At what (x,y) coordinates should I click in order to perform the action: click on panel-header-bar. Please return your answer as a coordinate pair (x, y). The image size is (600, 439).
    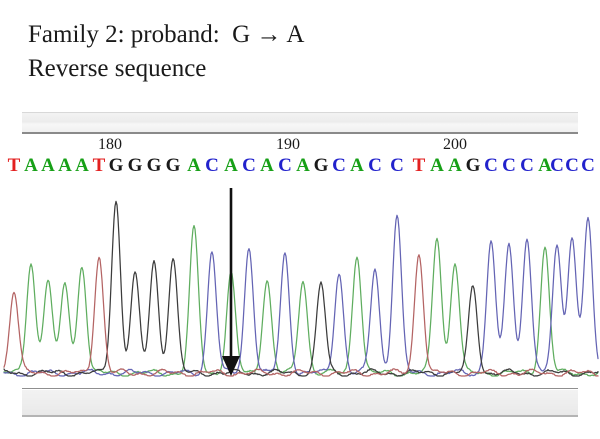
    Looking at the image, I should click on (300, 122).